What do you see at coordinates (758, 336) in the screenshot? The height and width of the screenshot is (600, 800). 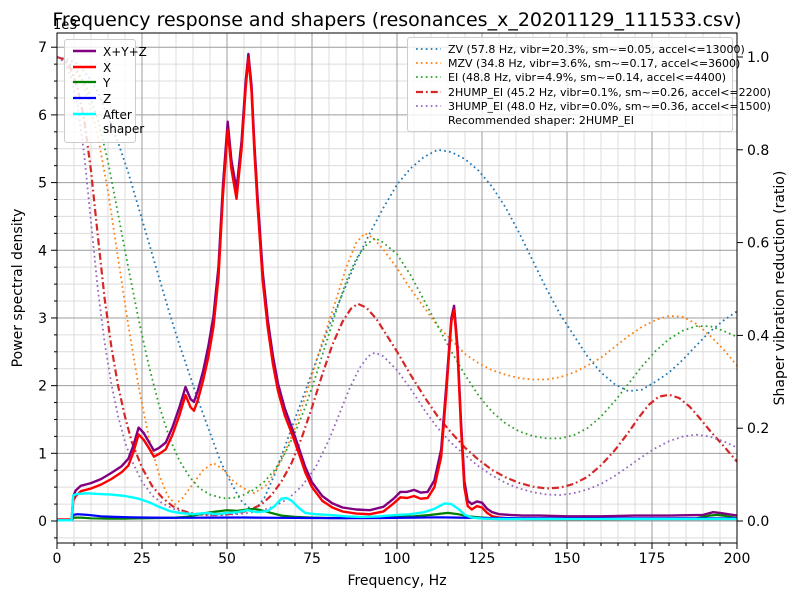 I see `y-right-tick-label: 0.4` at bounding box center [758, 336].